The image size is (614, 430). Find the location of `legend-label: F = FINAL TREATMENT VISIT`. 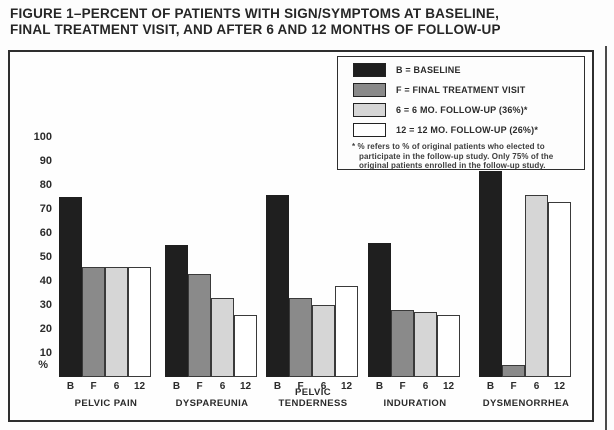

legend-label: F = FINAL TREATMENT VISIT is located at coordinates (461, 89).